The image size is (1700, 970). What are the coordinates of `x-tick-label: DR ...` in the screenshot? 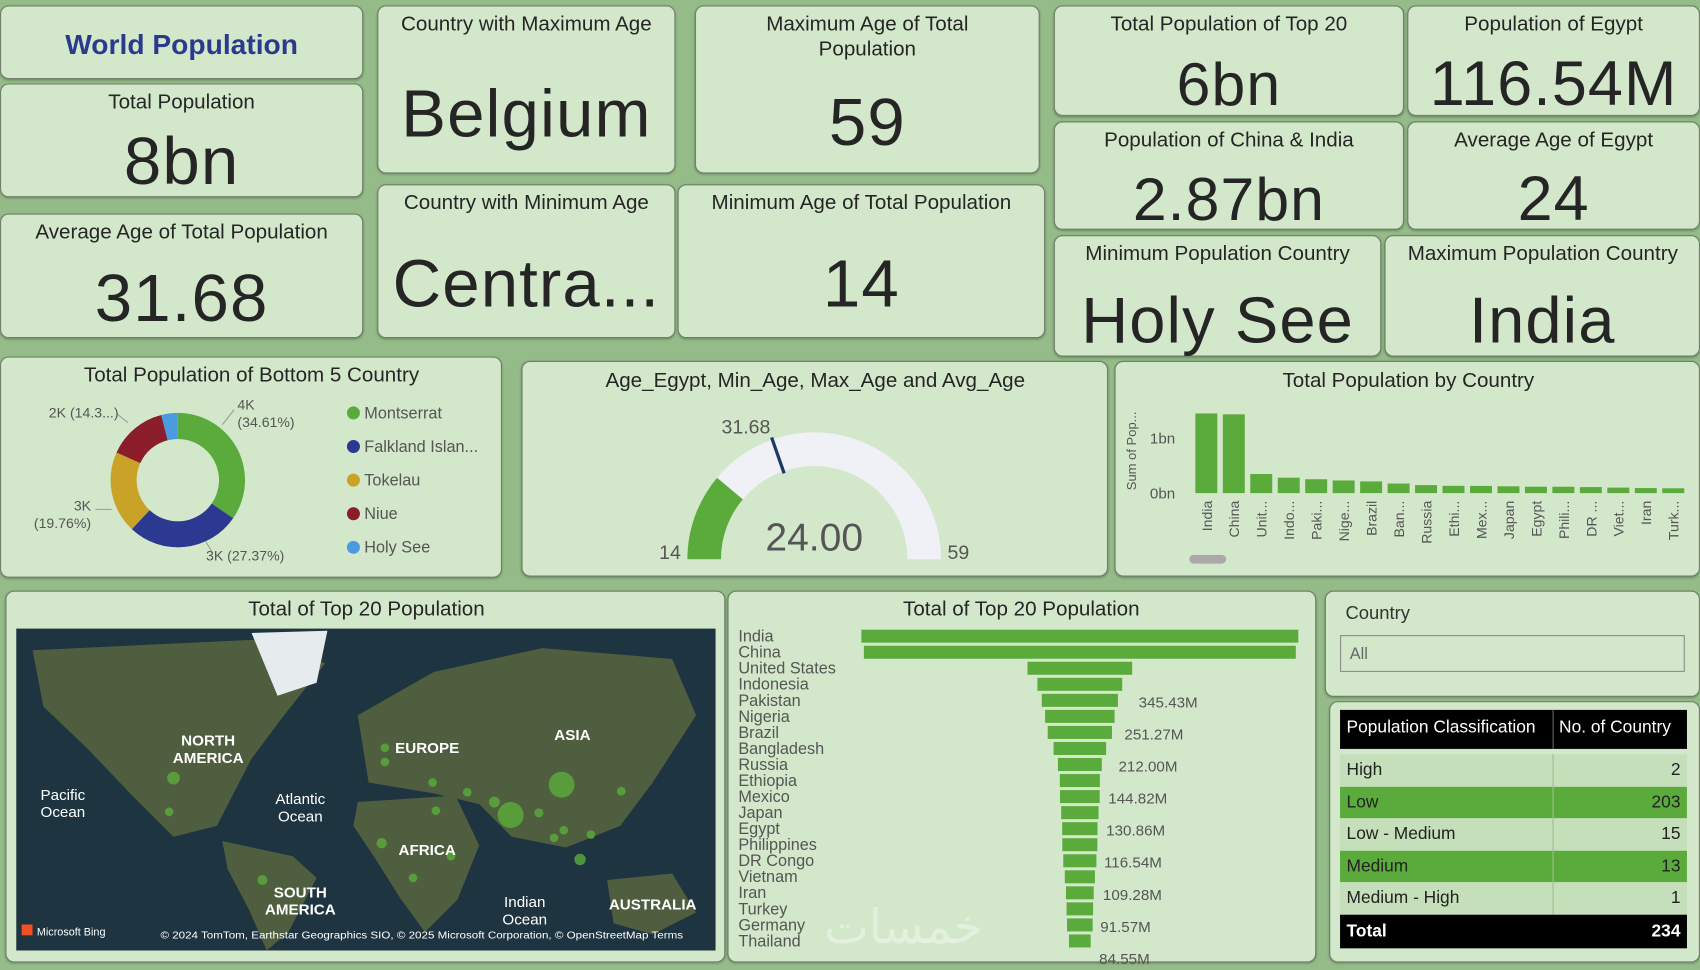 It's located at (1591, 519).